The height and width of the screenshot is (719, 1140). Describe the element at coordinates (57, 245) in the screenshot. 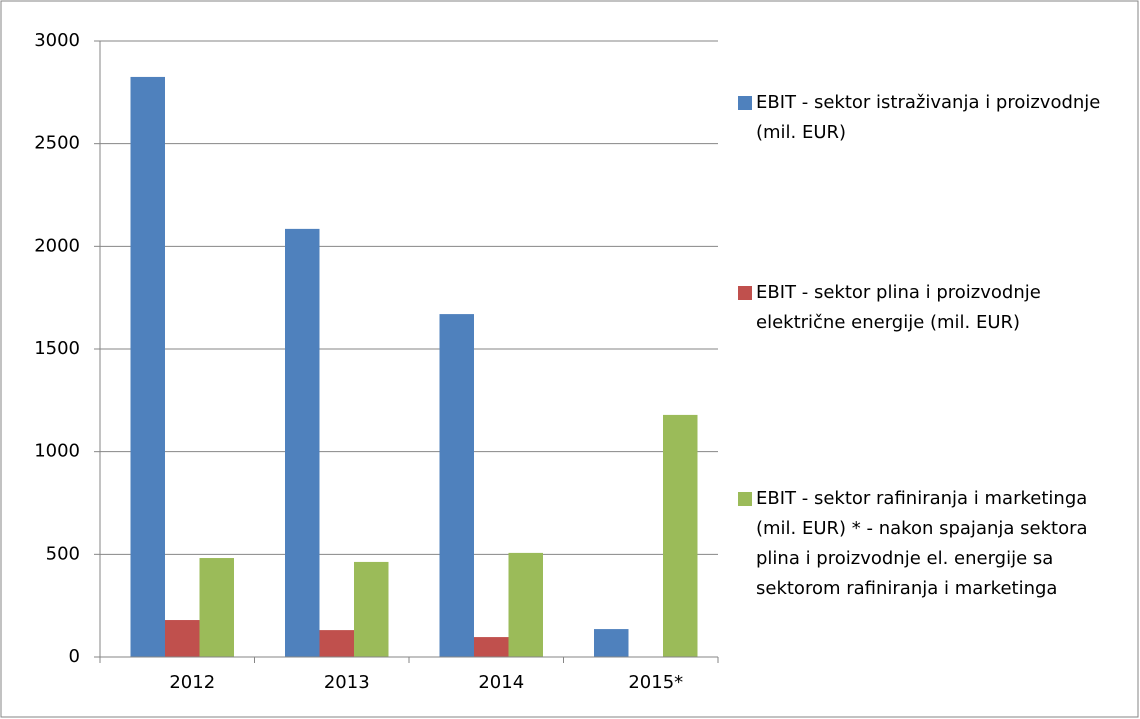

I see `y-tick-label: 2000` at that location.